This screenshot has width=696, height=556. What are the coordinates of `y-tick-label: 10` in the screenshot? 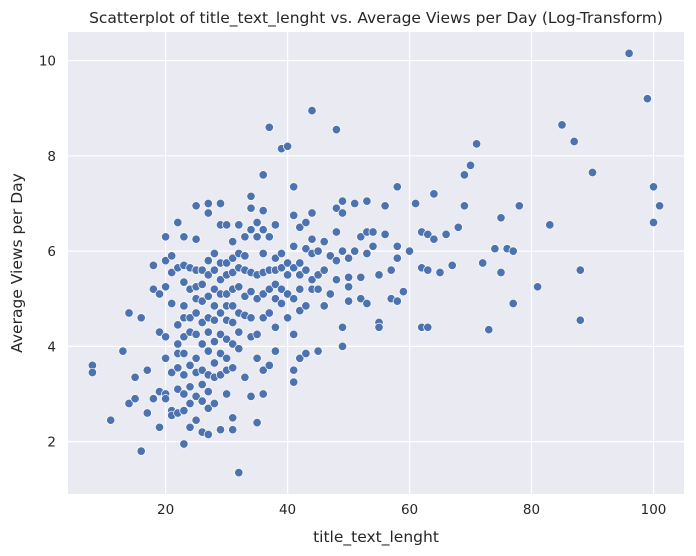 It's located at (47, 62).